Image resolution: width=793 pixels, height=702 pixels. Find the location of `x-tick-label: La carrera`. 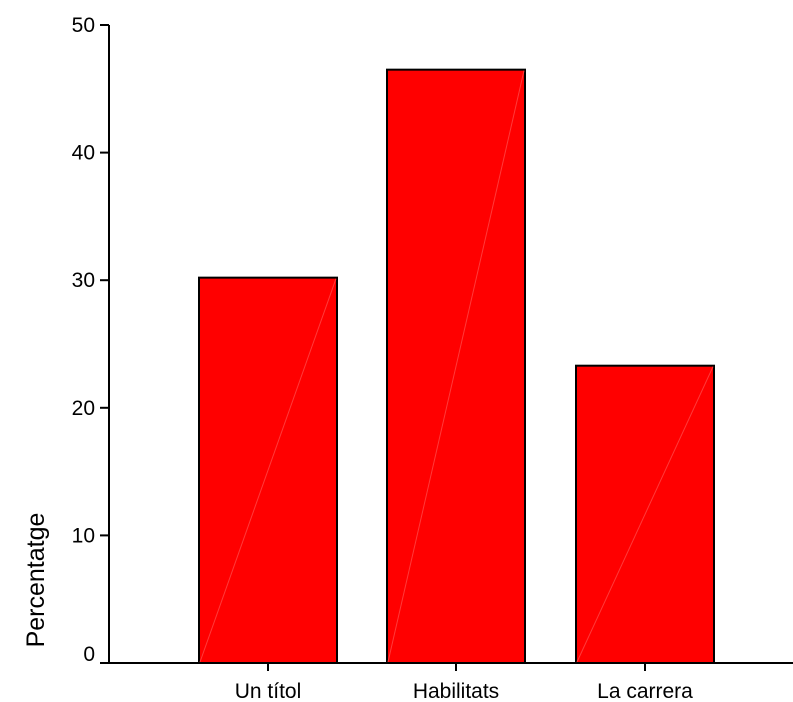

x-tick-label: La carrera is located at coordinates (645, 691).